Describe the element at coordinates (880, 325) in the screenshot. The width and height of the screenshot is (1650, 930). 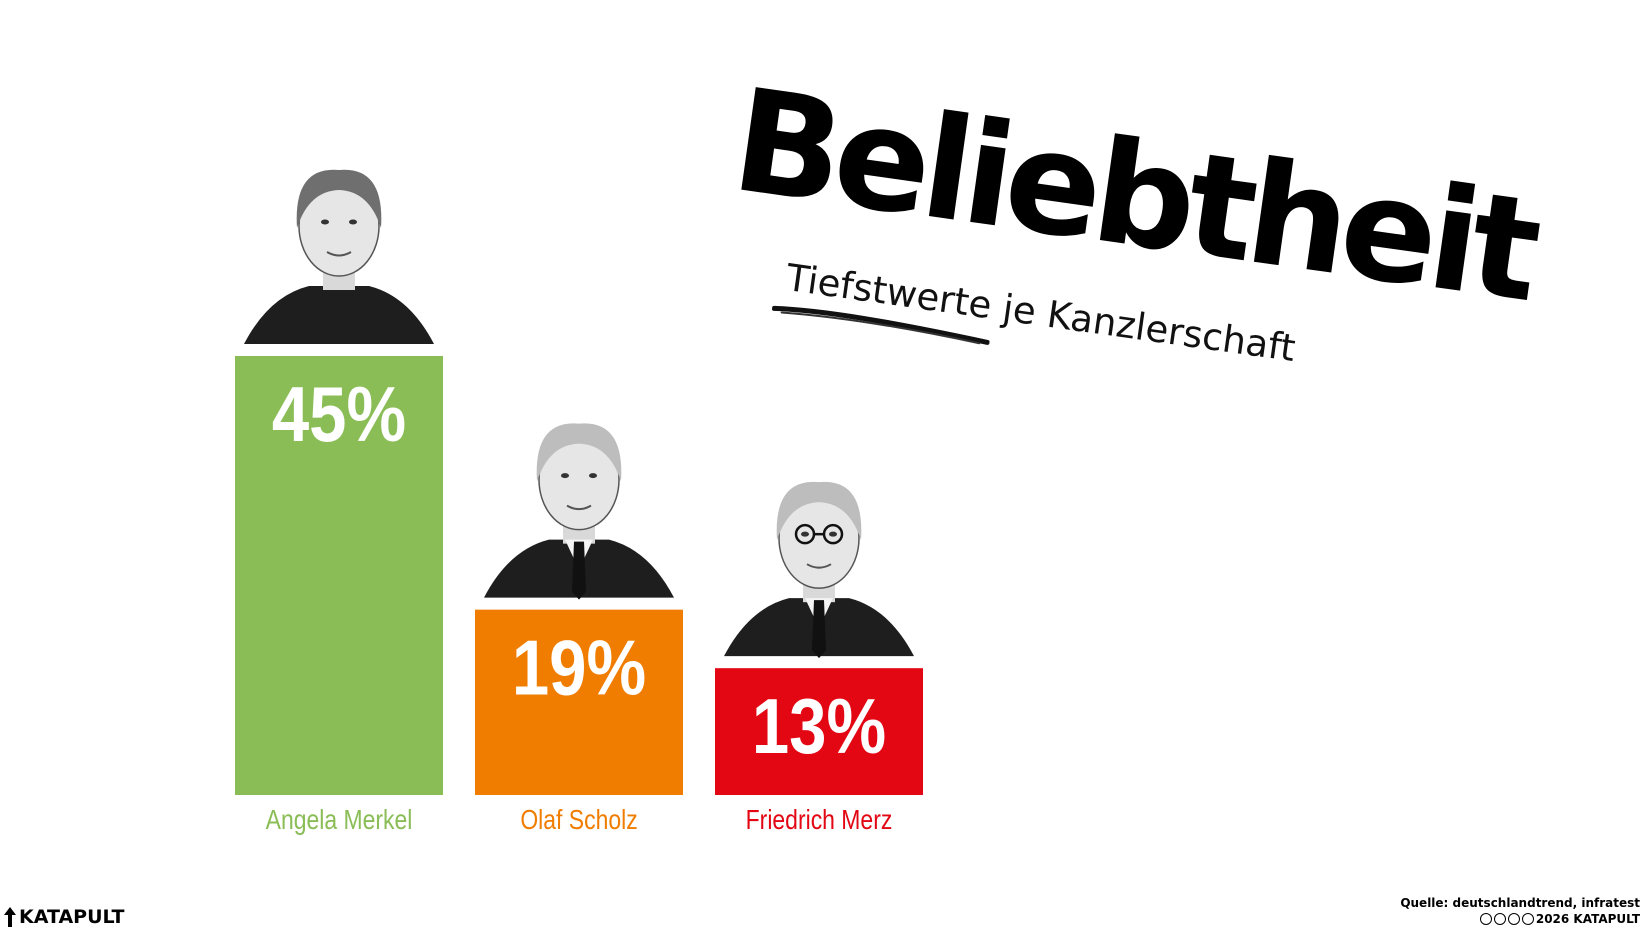
I see `brush-underline` at that location.